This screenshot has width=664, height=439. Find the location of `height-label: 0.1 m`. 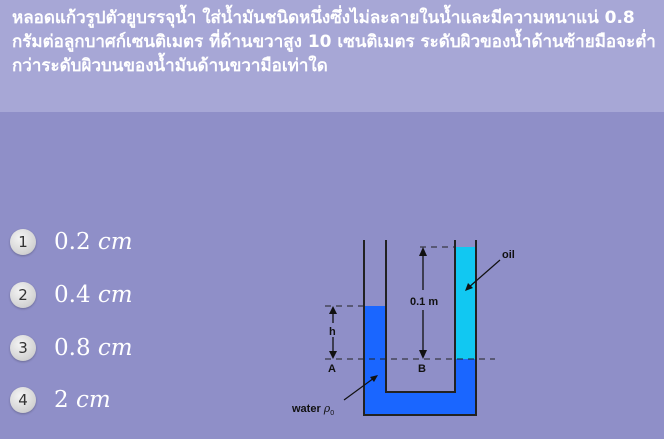

height-label: 0.1 m is located at coordinates (424, 302).